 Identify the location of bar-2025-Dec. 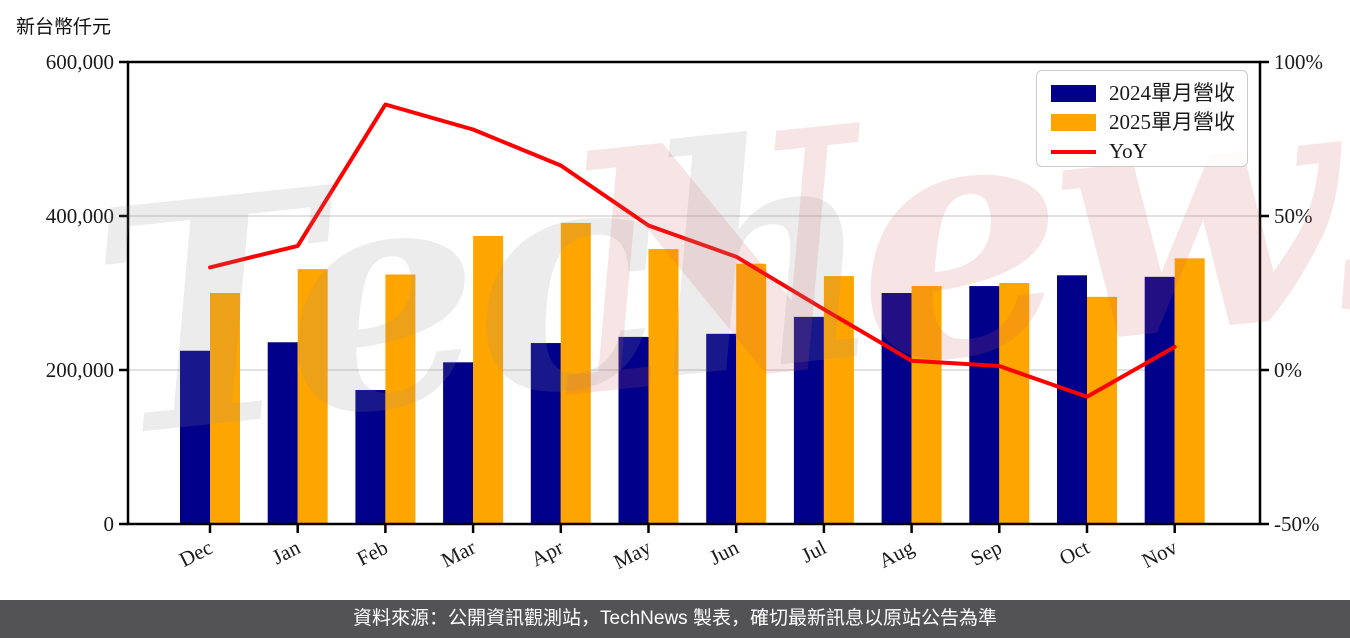
(225, 408).